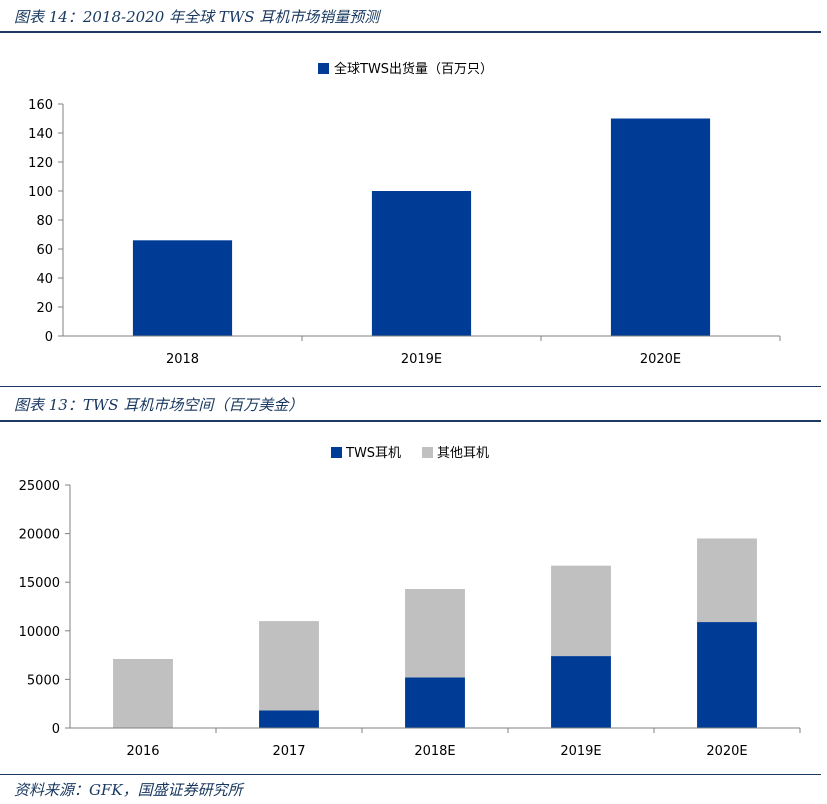 This screenshot has width=827, height=804. What do you see at coordinates (727, 675) in the screenshot?
I see `bar-tws-2020E` at bounding box center [727, 675].